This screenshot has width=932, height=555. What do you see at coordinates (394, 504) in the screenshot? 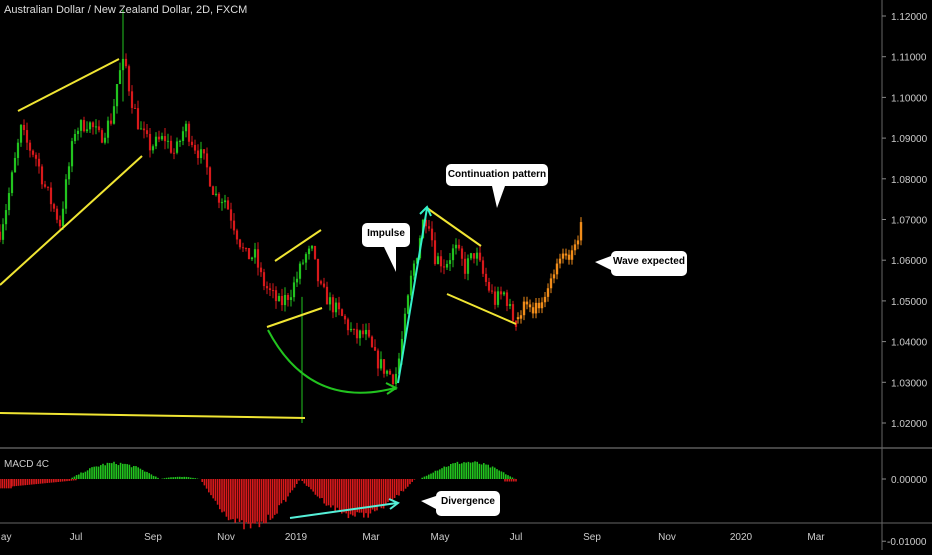
I see `divergence-arrowhead` at bounding box center [394, 504].